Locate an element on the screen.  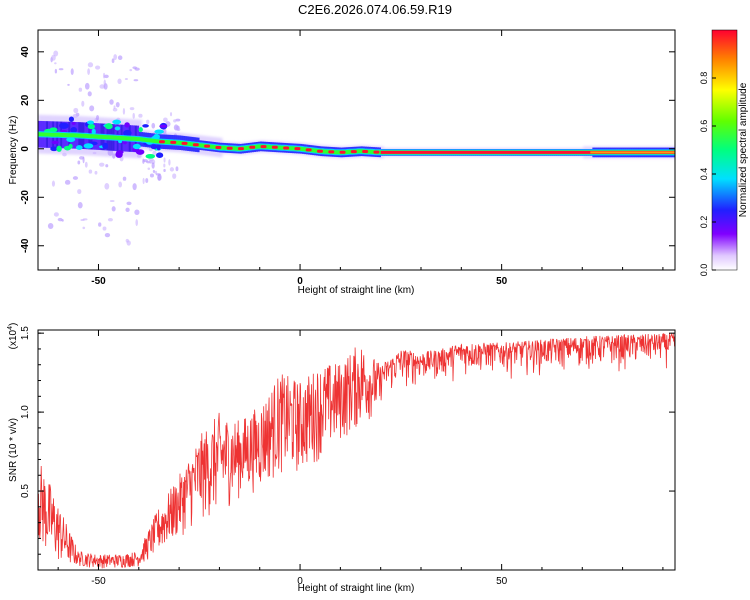
spectrogram-y-tick-label: -20 is located at coordinates (25, 197).